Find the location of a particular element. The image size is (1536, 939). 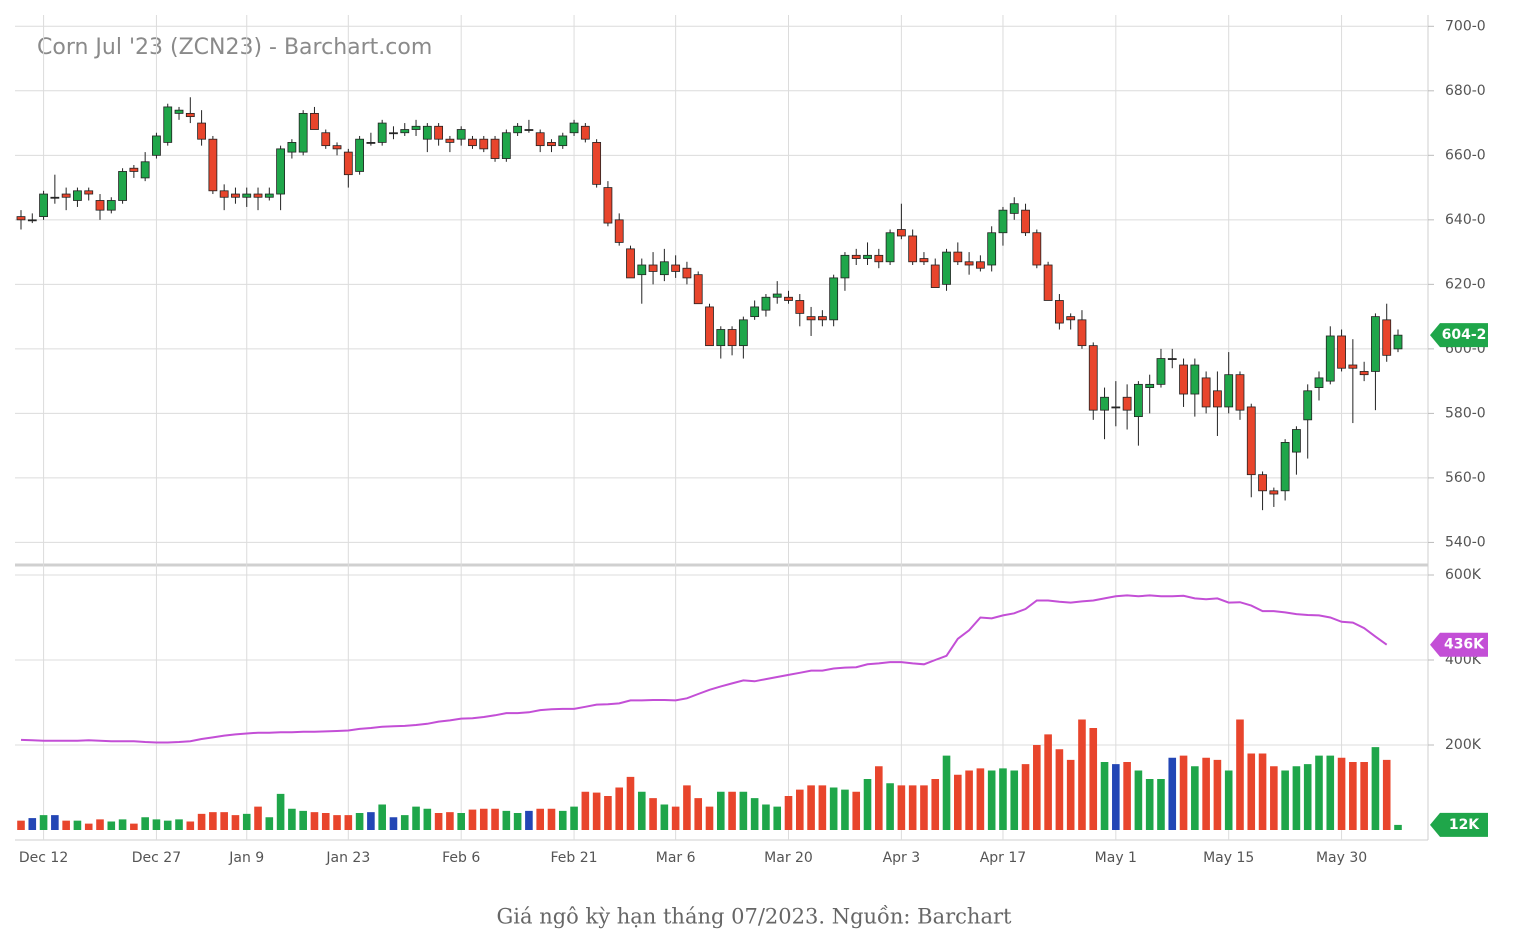

x-tick-label: Dec 27 is located at coordinates (156, 858).